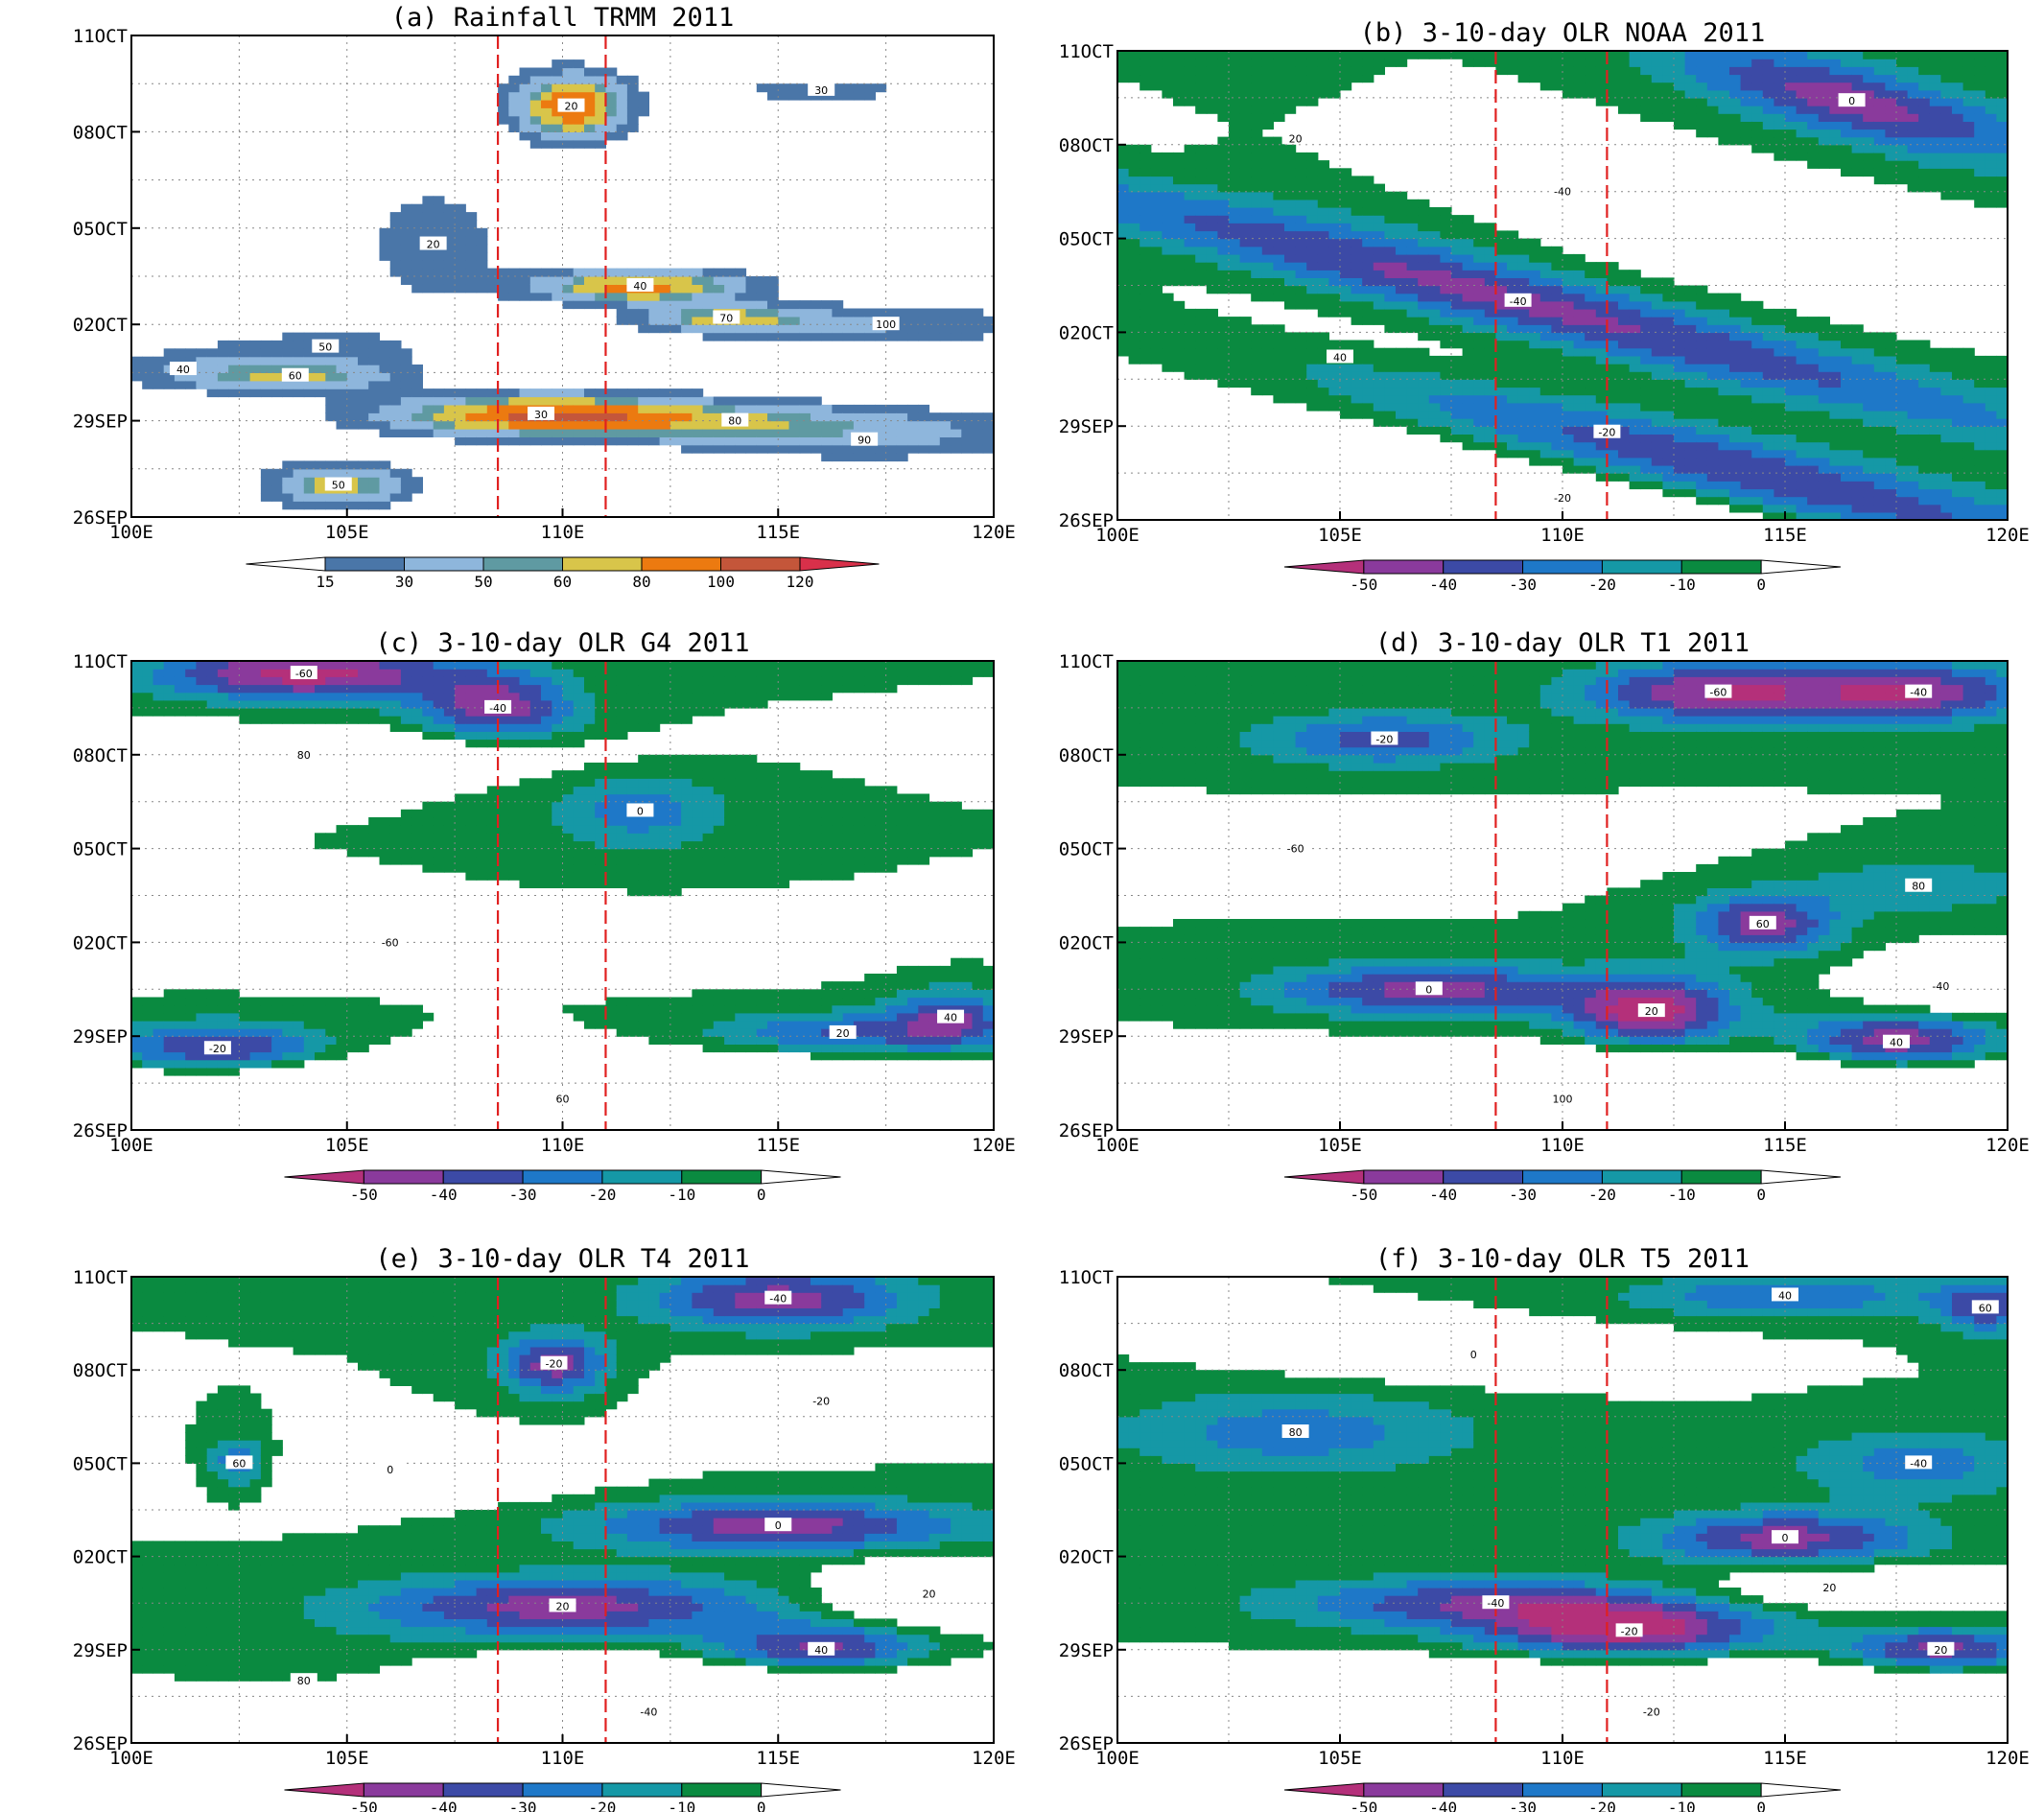 The image size is (2044, 1812). Describe the element at coordinates (183, 370) in the screenshot. I see `contour-label: 40` at that location.